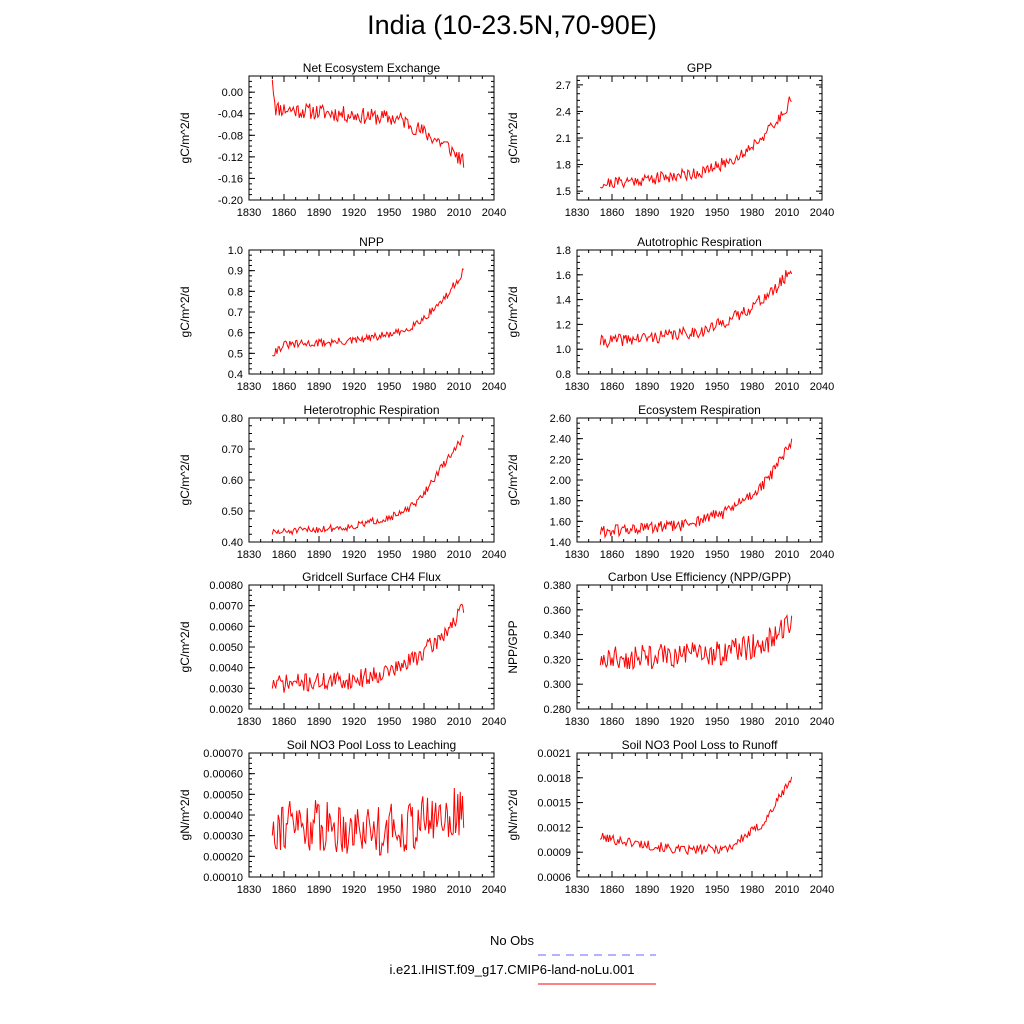 The width and height of the screenshot is (1024, 1024). Describe the element at coordinates (223, 754) in the screenshot. I see `y-tick-label: 0.00070` at that location.